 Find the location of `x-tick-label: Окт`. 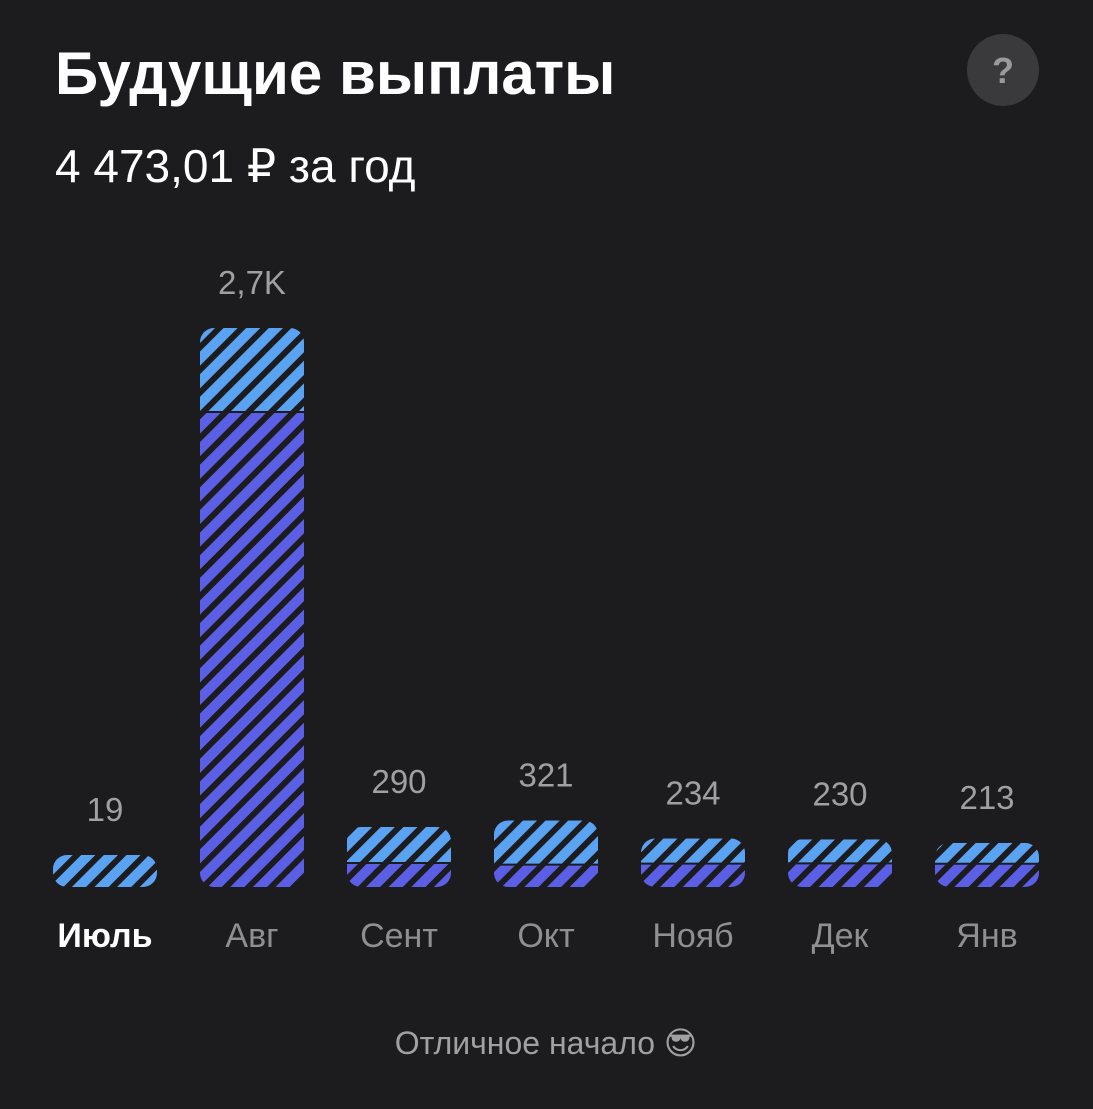

x-tick-label: Окт is located at coordinates (545, 936).